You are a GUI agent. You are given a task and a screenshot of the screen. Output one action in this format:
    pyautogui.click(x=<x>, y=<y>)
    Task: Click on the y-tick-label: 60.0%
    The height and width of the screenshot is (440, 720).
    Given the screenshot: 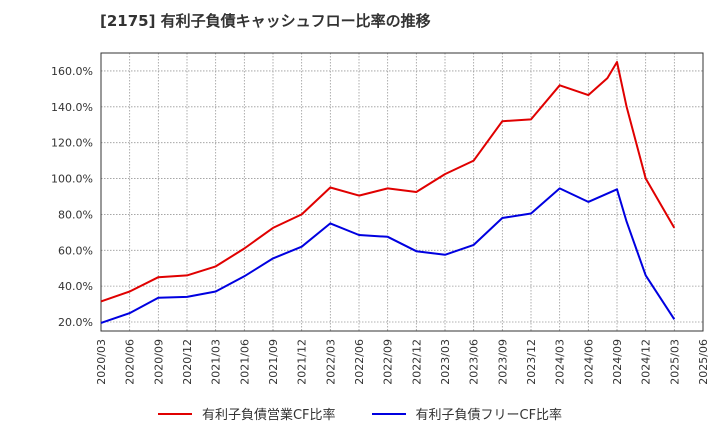 What is the action you would take?
    pyautogui.click(x=75, y=250)
    